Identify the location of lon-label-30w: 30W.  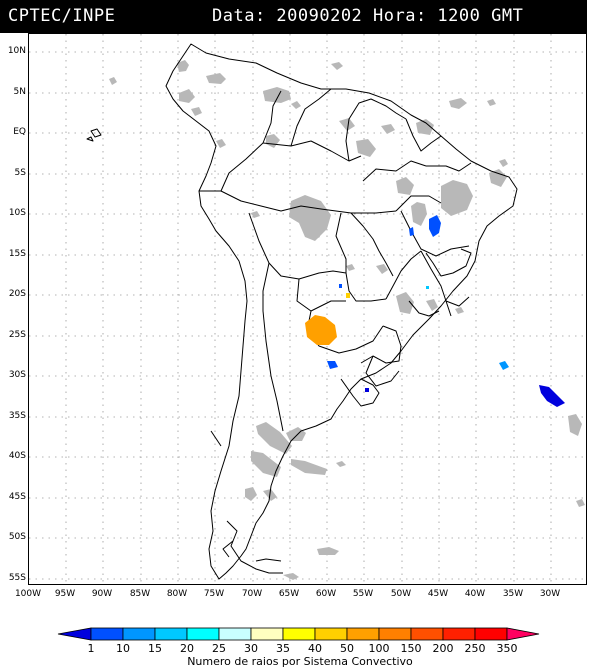
(550, 594).